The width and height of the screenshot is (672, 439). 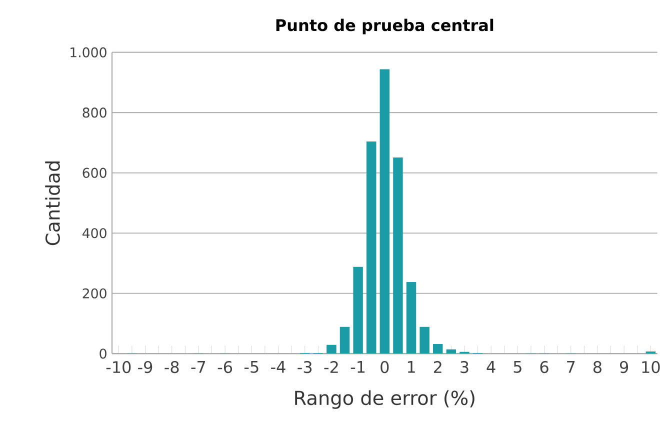 I want to click on x-tick-label: 10, so click(x=651, y=367).